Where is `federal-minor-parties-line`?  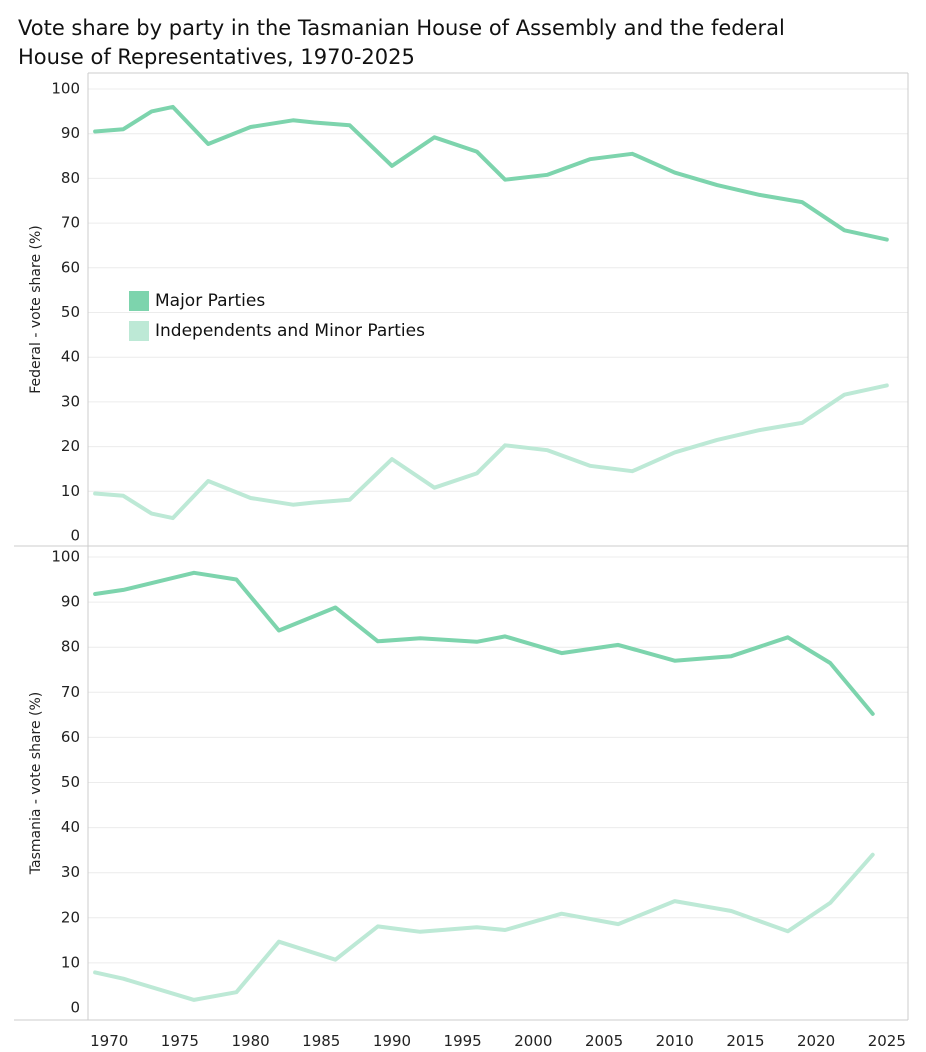 federal-minor-parties-line is located at coordinates (491, 452).